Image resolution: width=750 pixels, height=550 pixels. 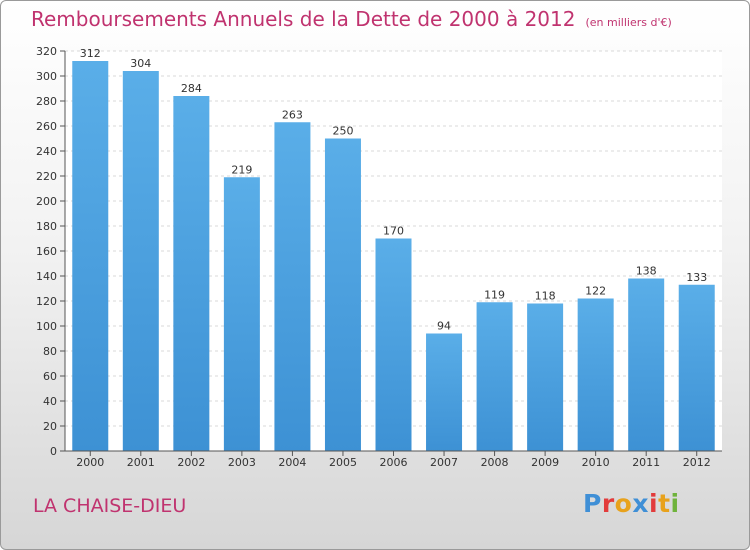 I want to click on proxiti-logo: Proxiti, so click(x=631, y=503).